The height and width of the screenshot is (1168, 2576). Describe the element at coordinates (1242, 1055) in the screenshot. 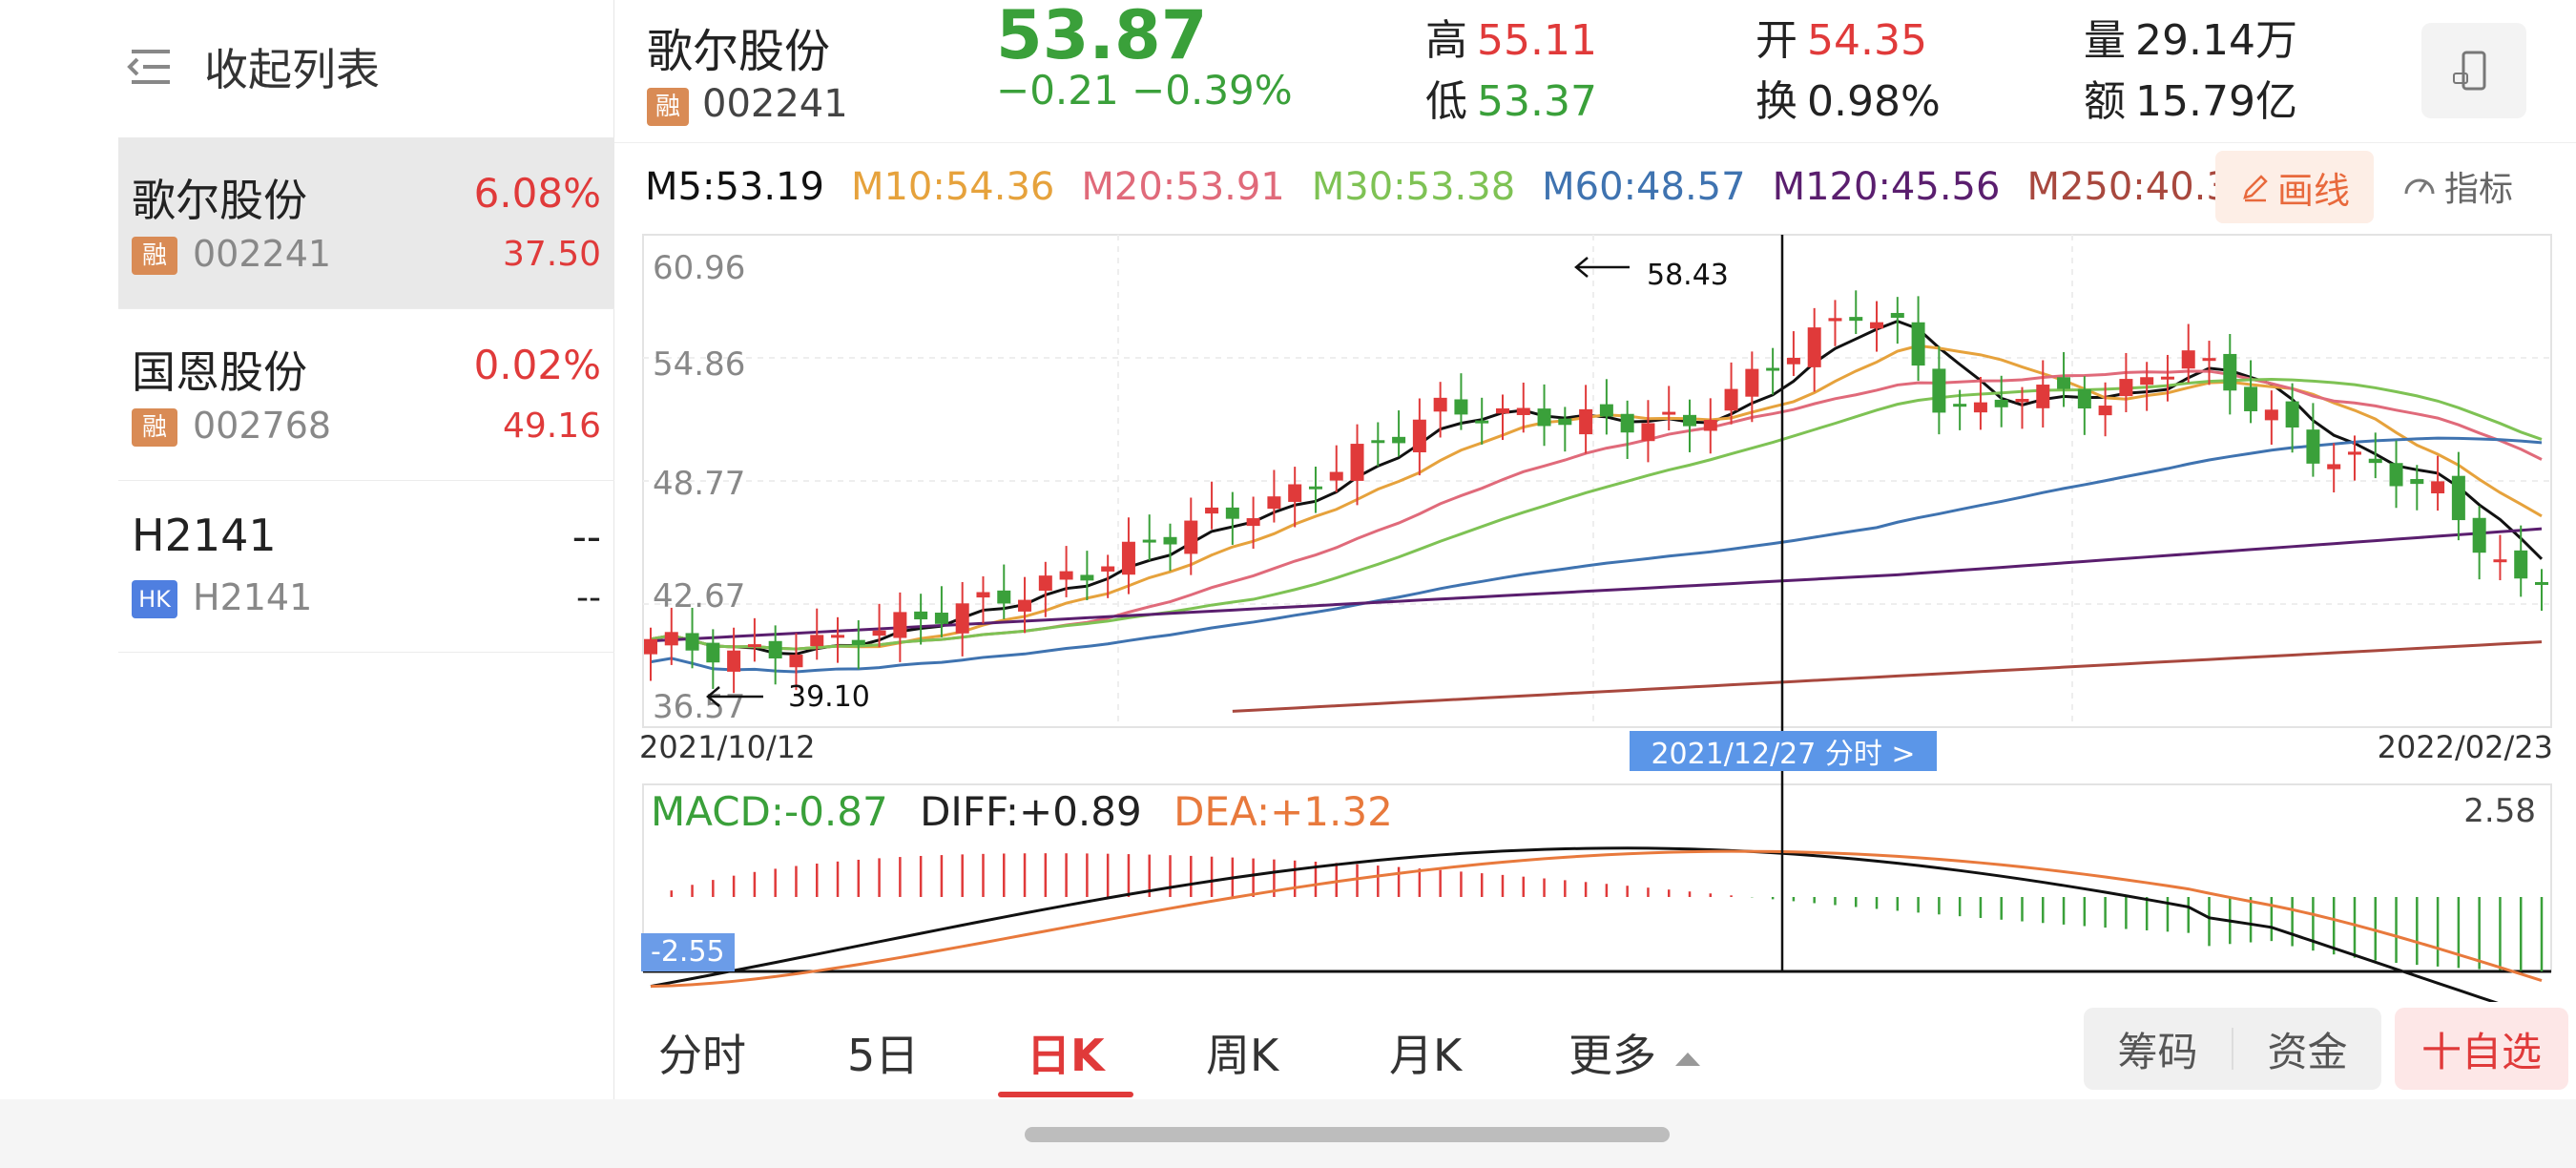

I see `tab-weekly-k: 周K` at that location.